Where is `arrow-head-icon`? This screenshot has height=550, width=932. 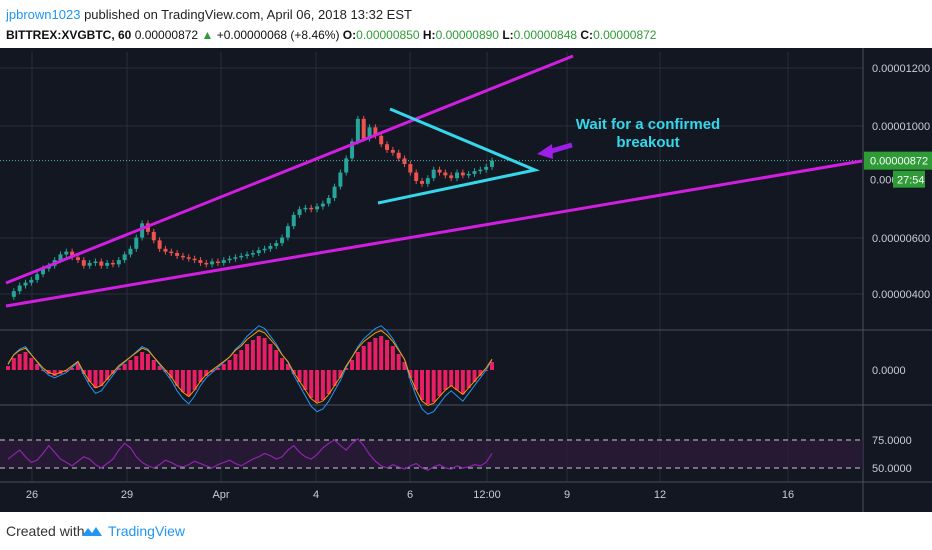
arrow-head-icon is located at coordinates (545, 151).